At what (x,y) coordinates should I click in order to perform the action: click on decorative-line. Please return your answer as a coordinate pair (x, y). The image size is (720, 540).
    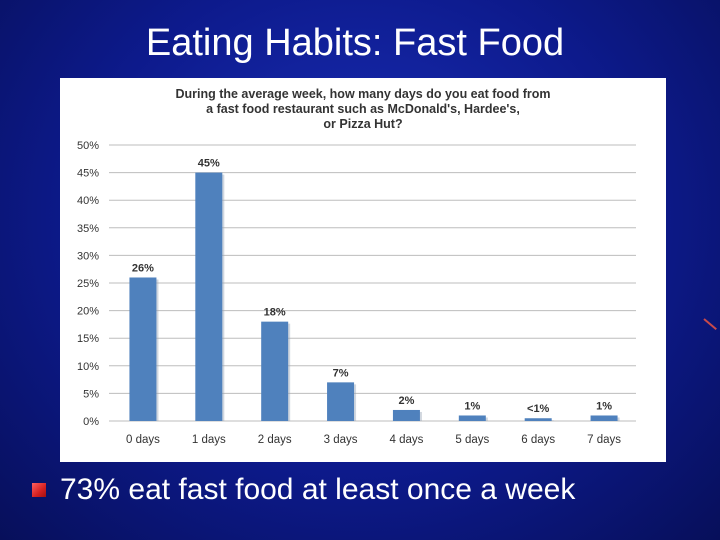
    Looking at the image, I should click on (710, 324).